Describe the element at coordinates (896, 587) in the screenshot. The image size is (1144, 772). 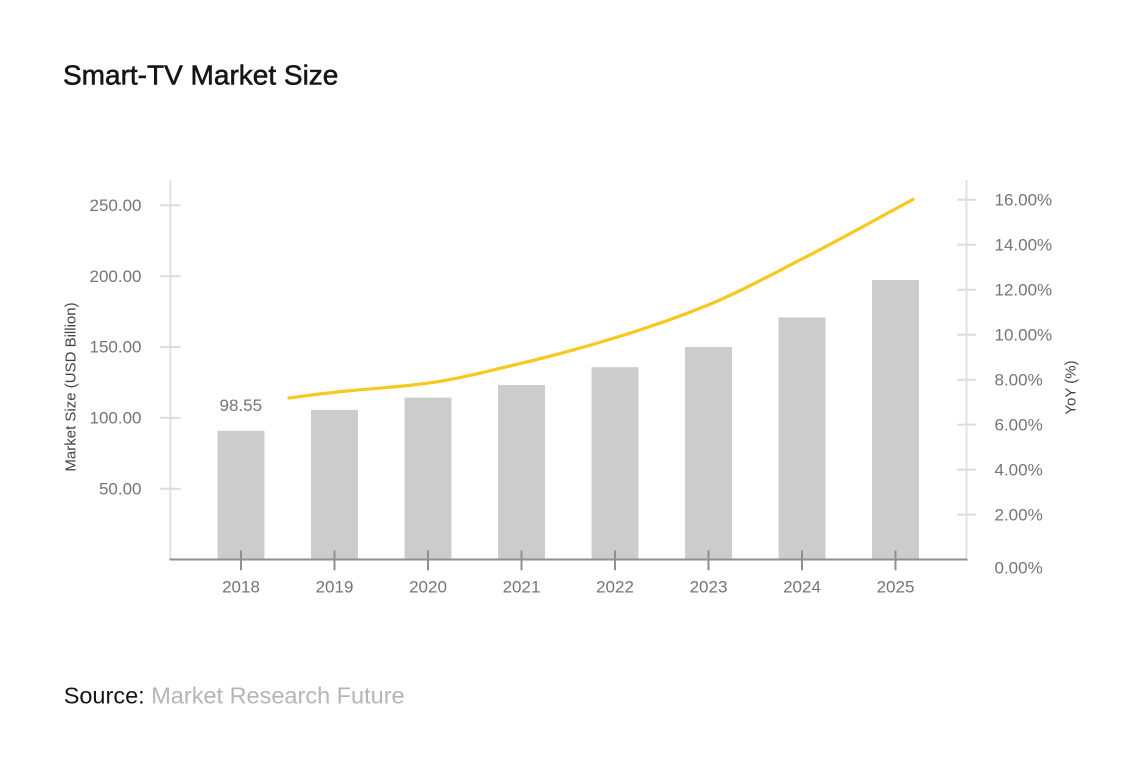
I see `svg-text: 2025` at that location.